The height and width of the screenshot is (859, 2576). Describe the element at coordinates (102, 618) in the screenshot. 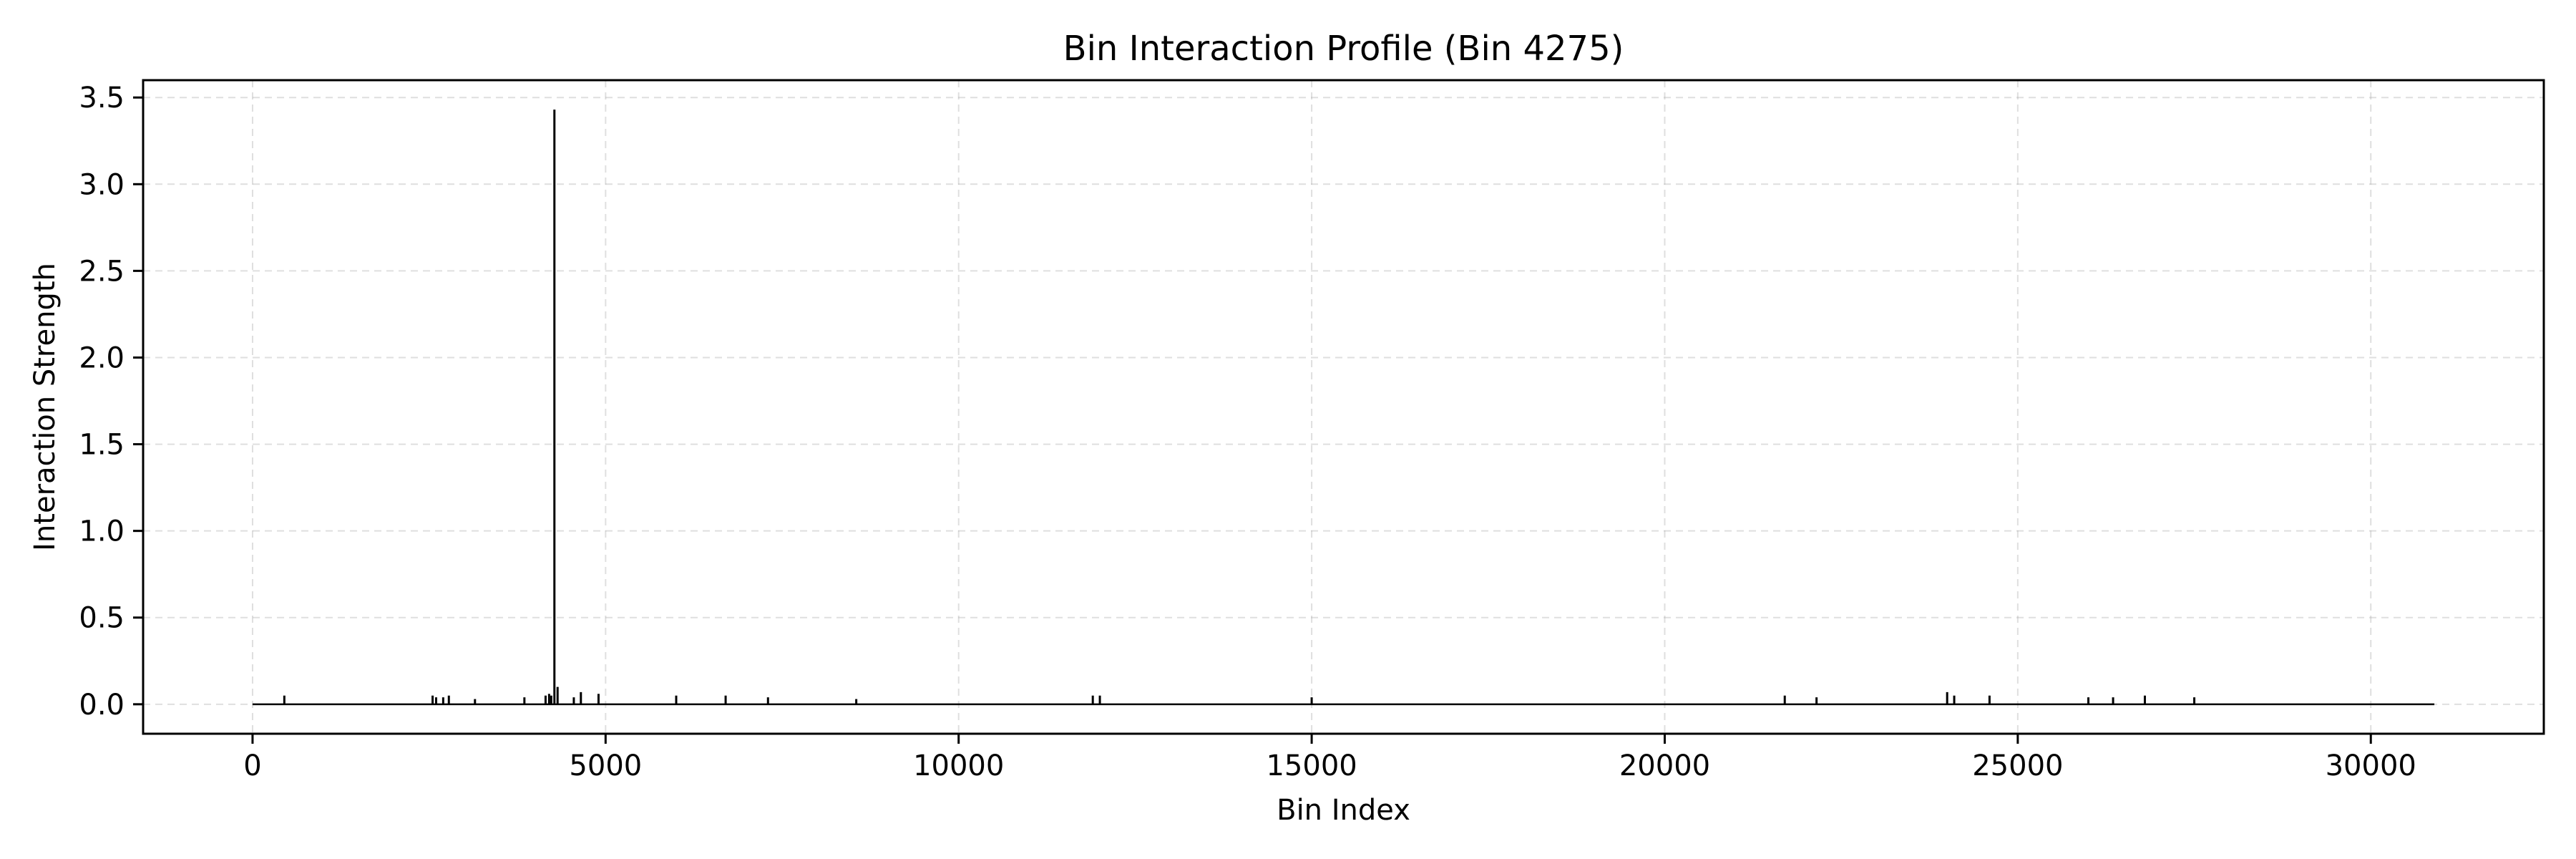

I see `y-tick-label: 0.5` at that location.